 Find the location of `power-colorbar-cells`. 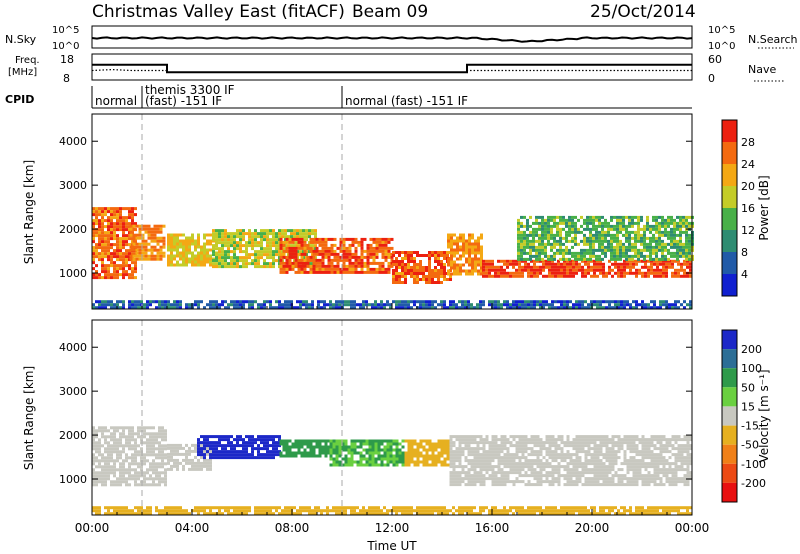

power-colorbar-cells is located at coordinates (729, 208).